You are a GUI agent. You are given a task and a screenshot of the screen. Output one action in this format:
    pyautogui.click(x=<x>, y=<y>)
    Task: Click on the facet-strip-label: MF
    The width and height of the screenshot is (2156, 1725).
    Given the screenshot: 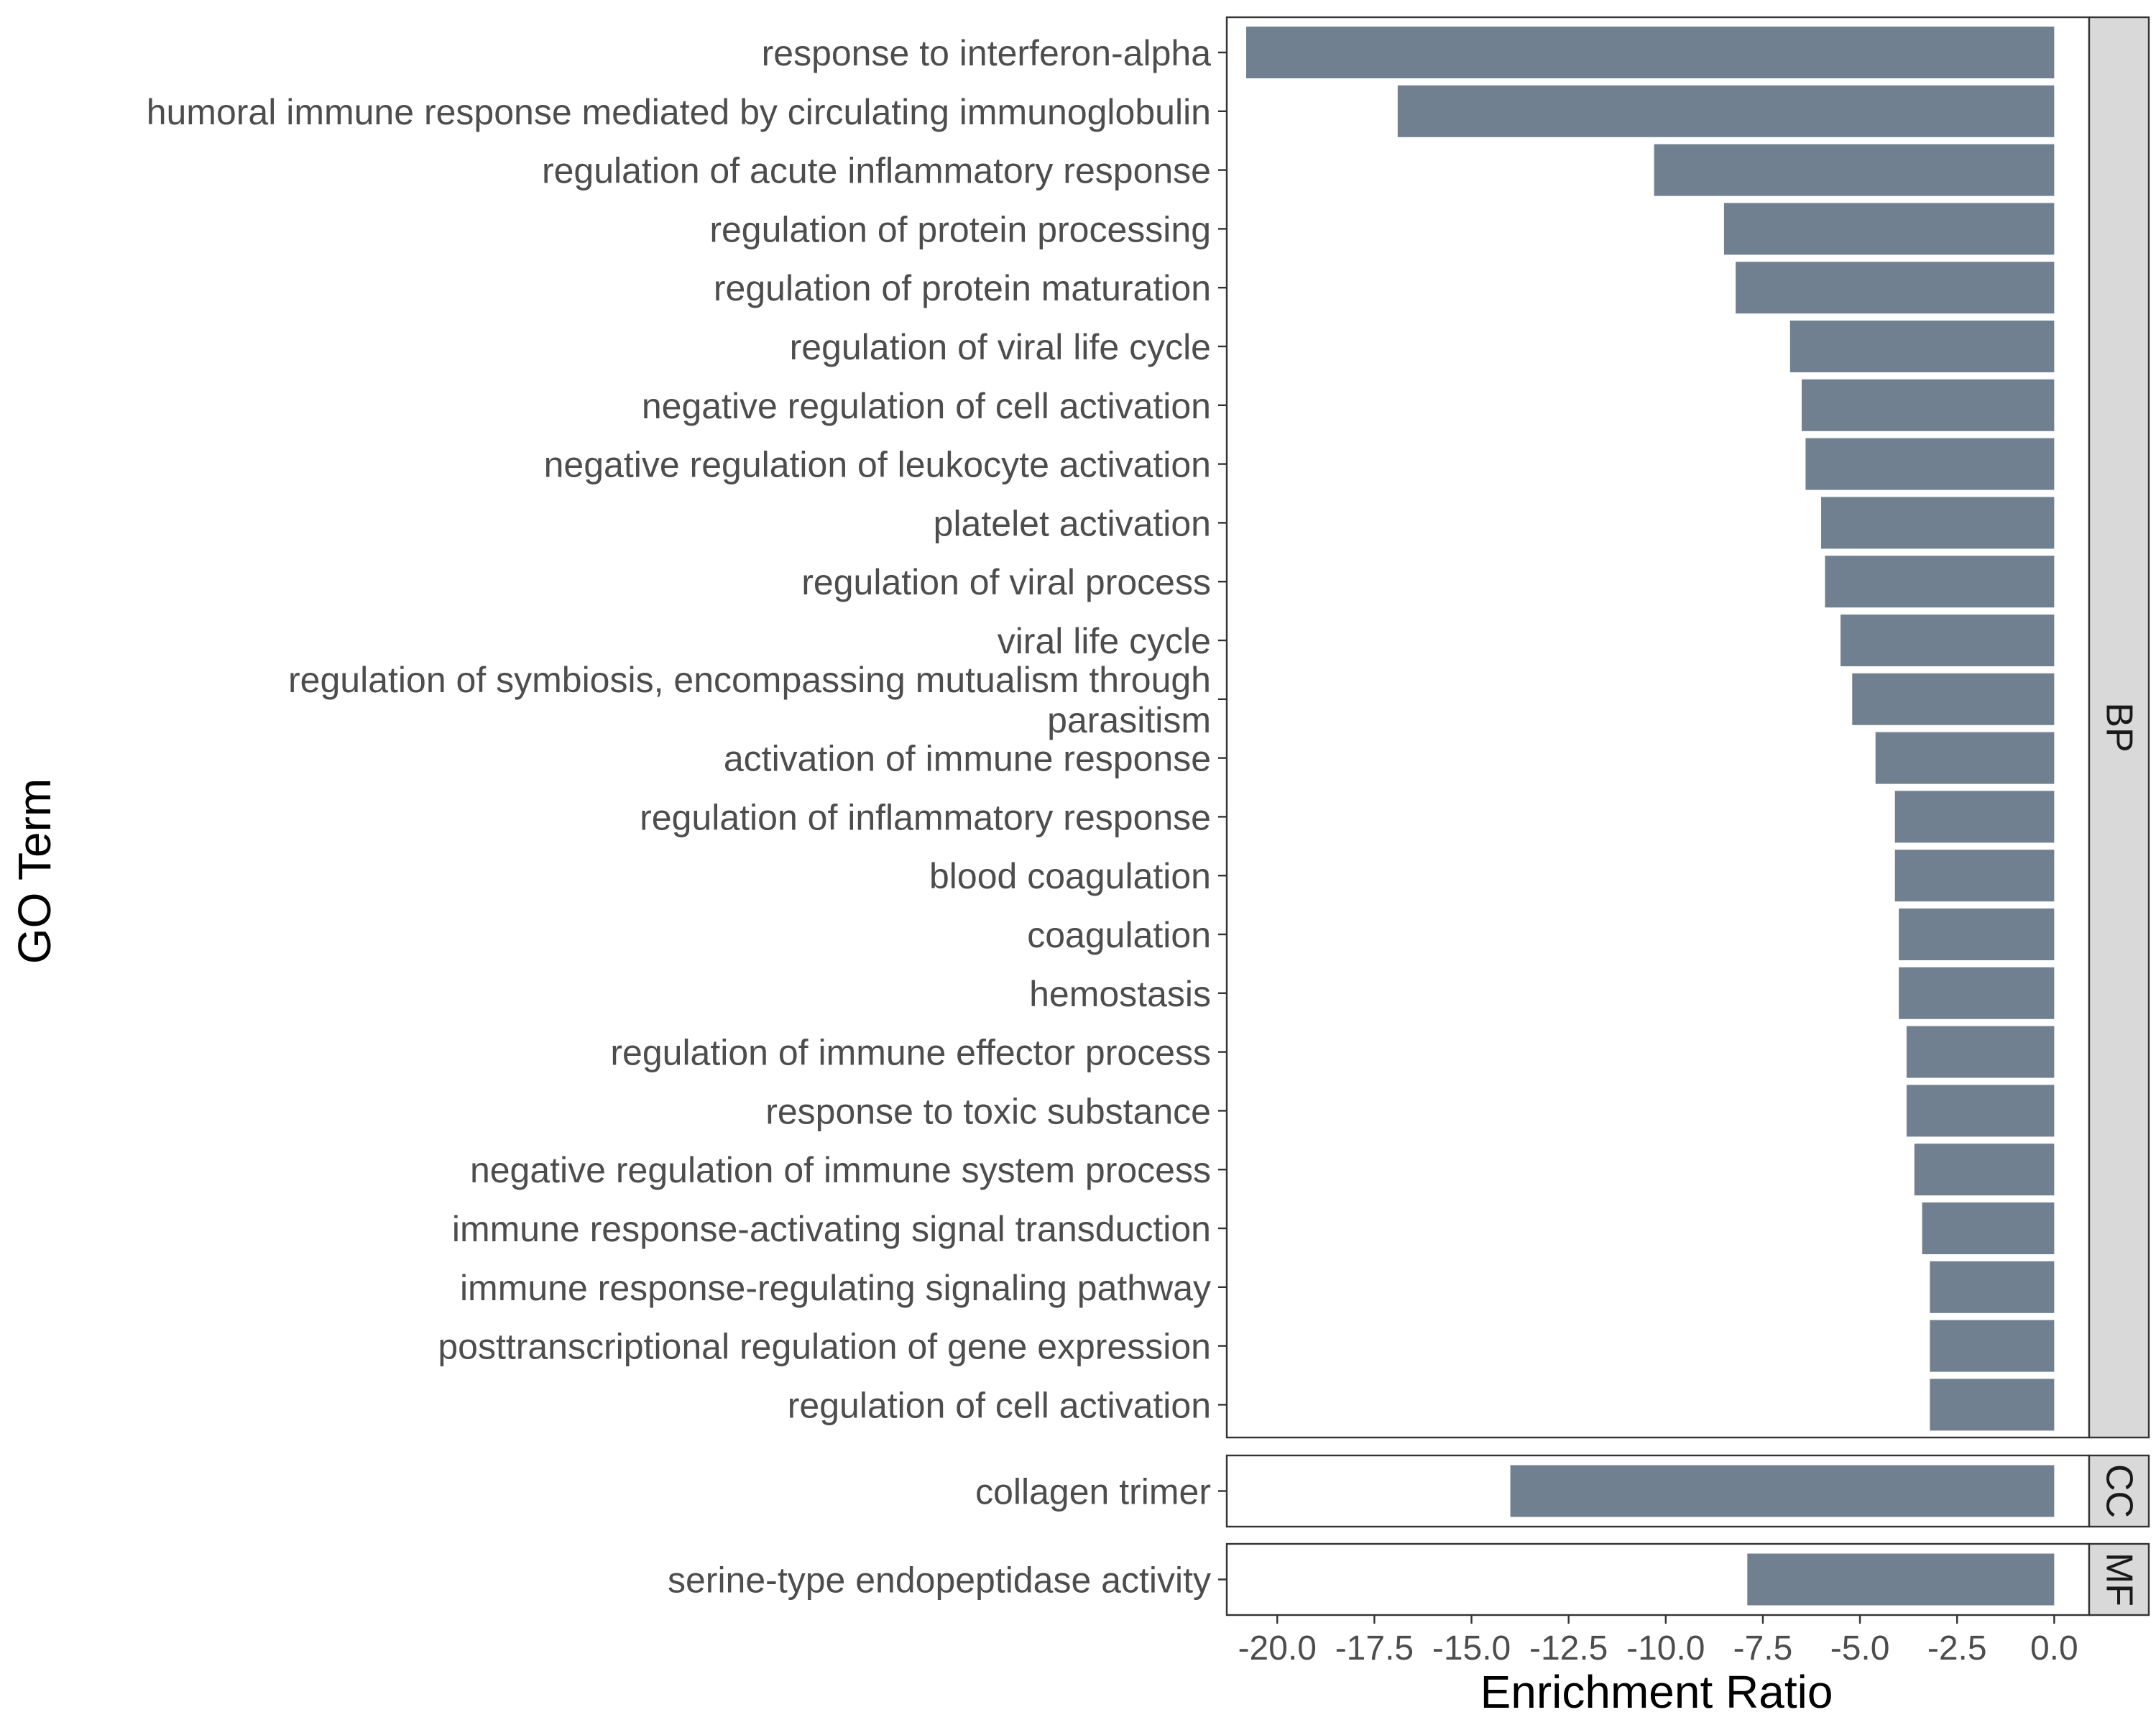 What is the action you would take?
    pyautogui.click(x=2119, y=1579)
    